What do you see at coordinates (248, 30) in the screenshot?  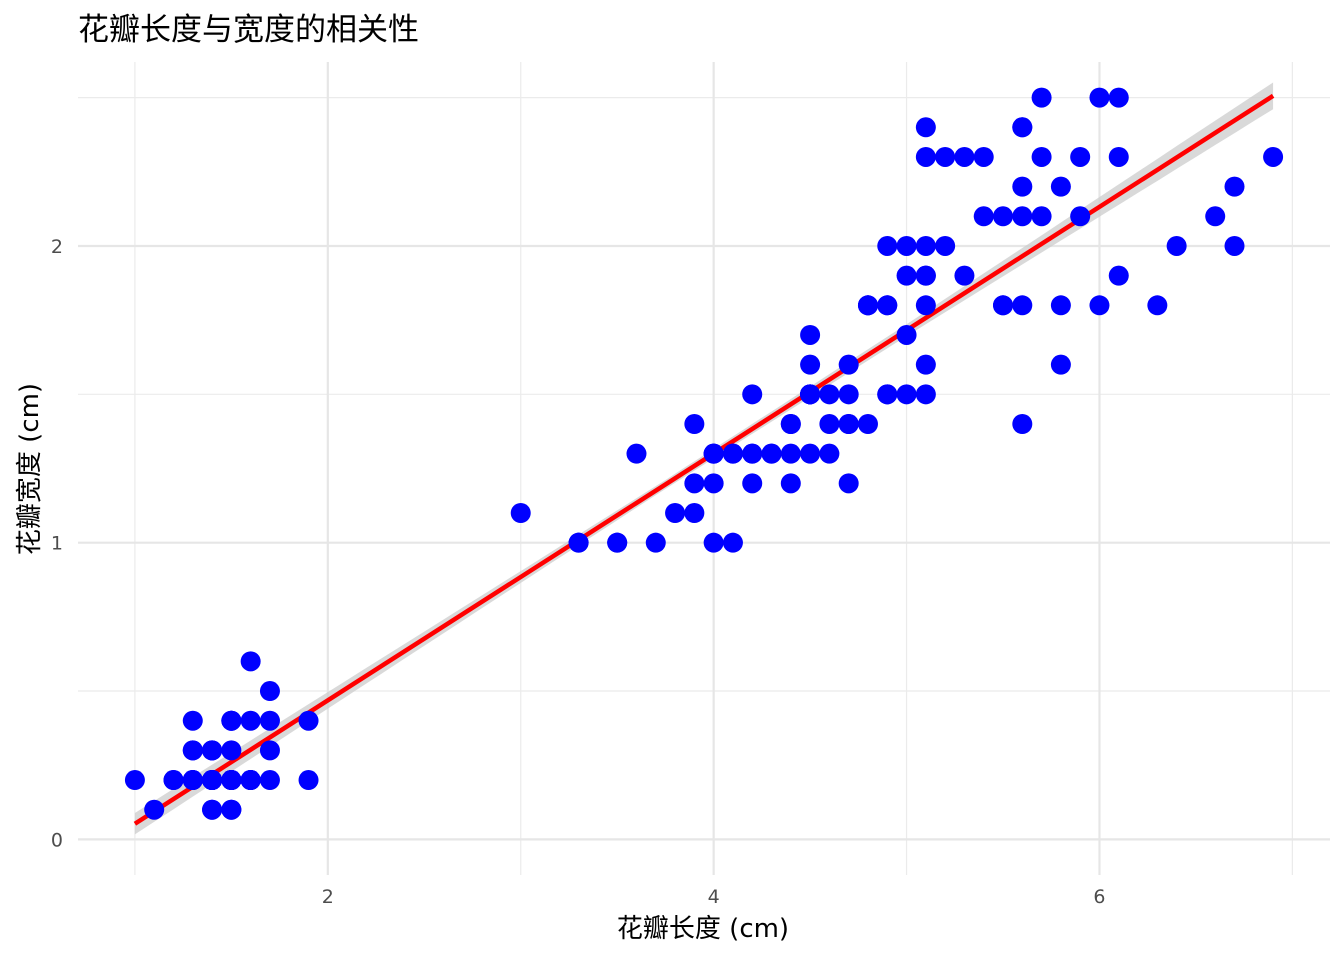 I see `chart-title: 花瓣长度与宽度的相关性` at bounding box center [248, 30].